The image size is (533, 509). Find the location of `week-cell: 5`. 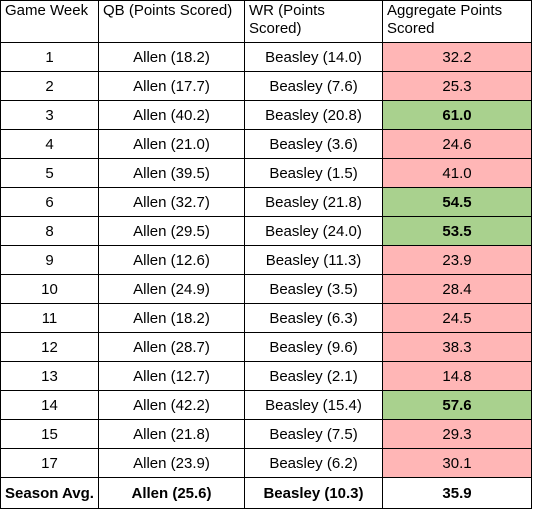

week-cell: 5 is located at coordinates (49, 173).